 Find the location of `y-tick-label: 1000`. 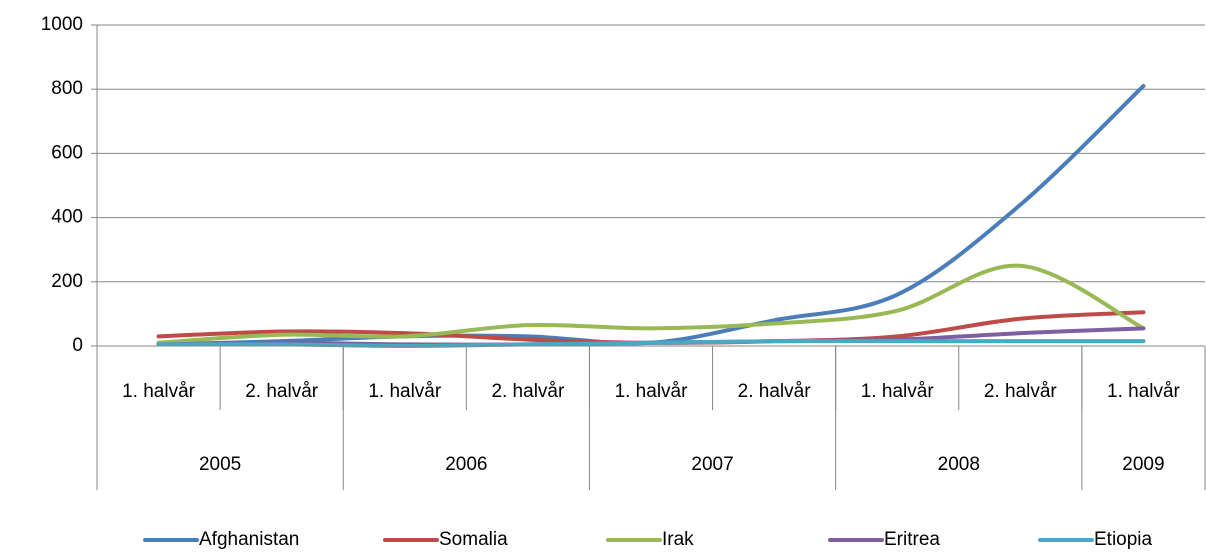

y-tick-label: 1000 is located at coordinates (62, 24).